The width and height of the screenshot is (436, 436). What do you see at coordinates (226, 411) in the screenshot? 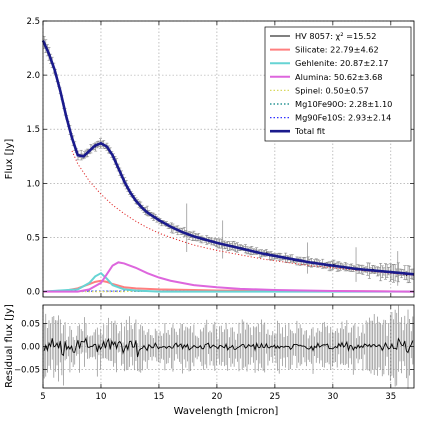
I see `wavelength-axis-label: Wavelength [micron]` at bounding box center [226, 411].